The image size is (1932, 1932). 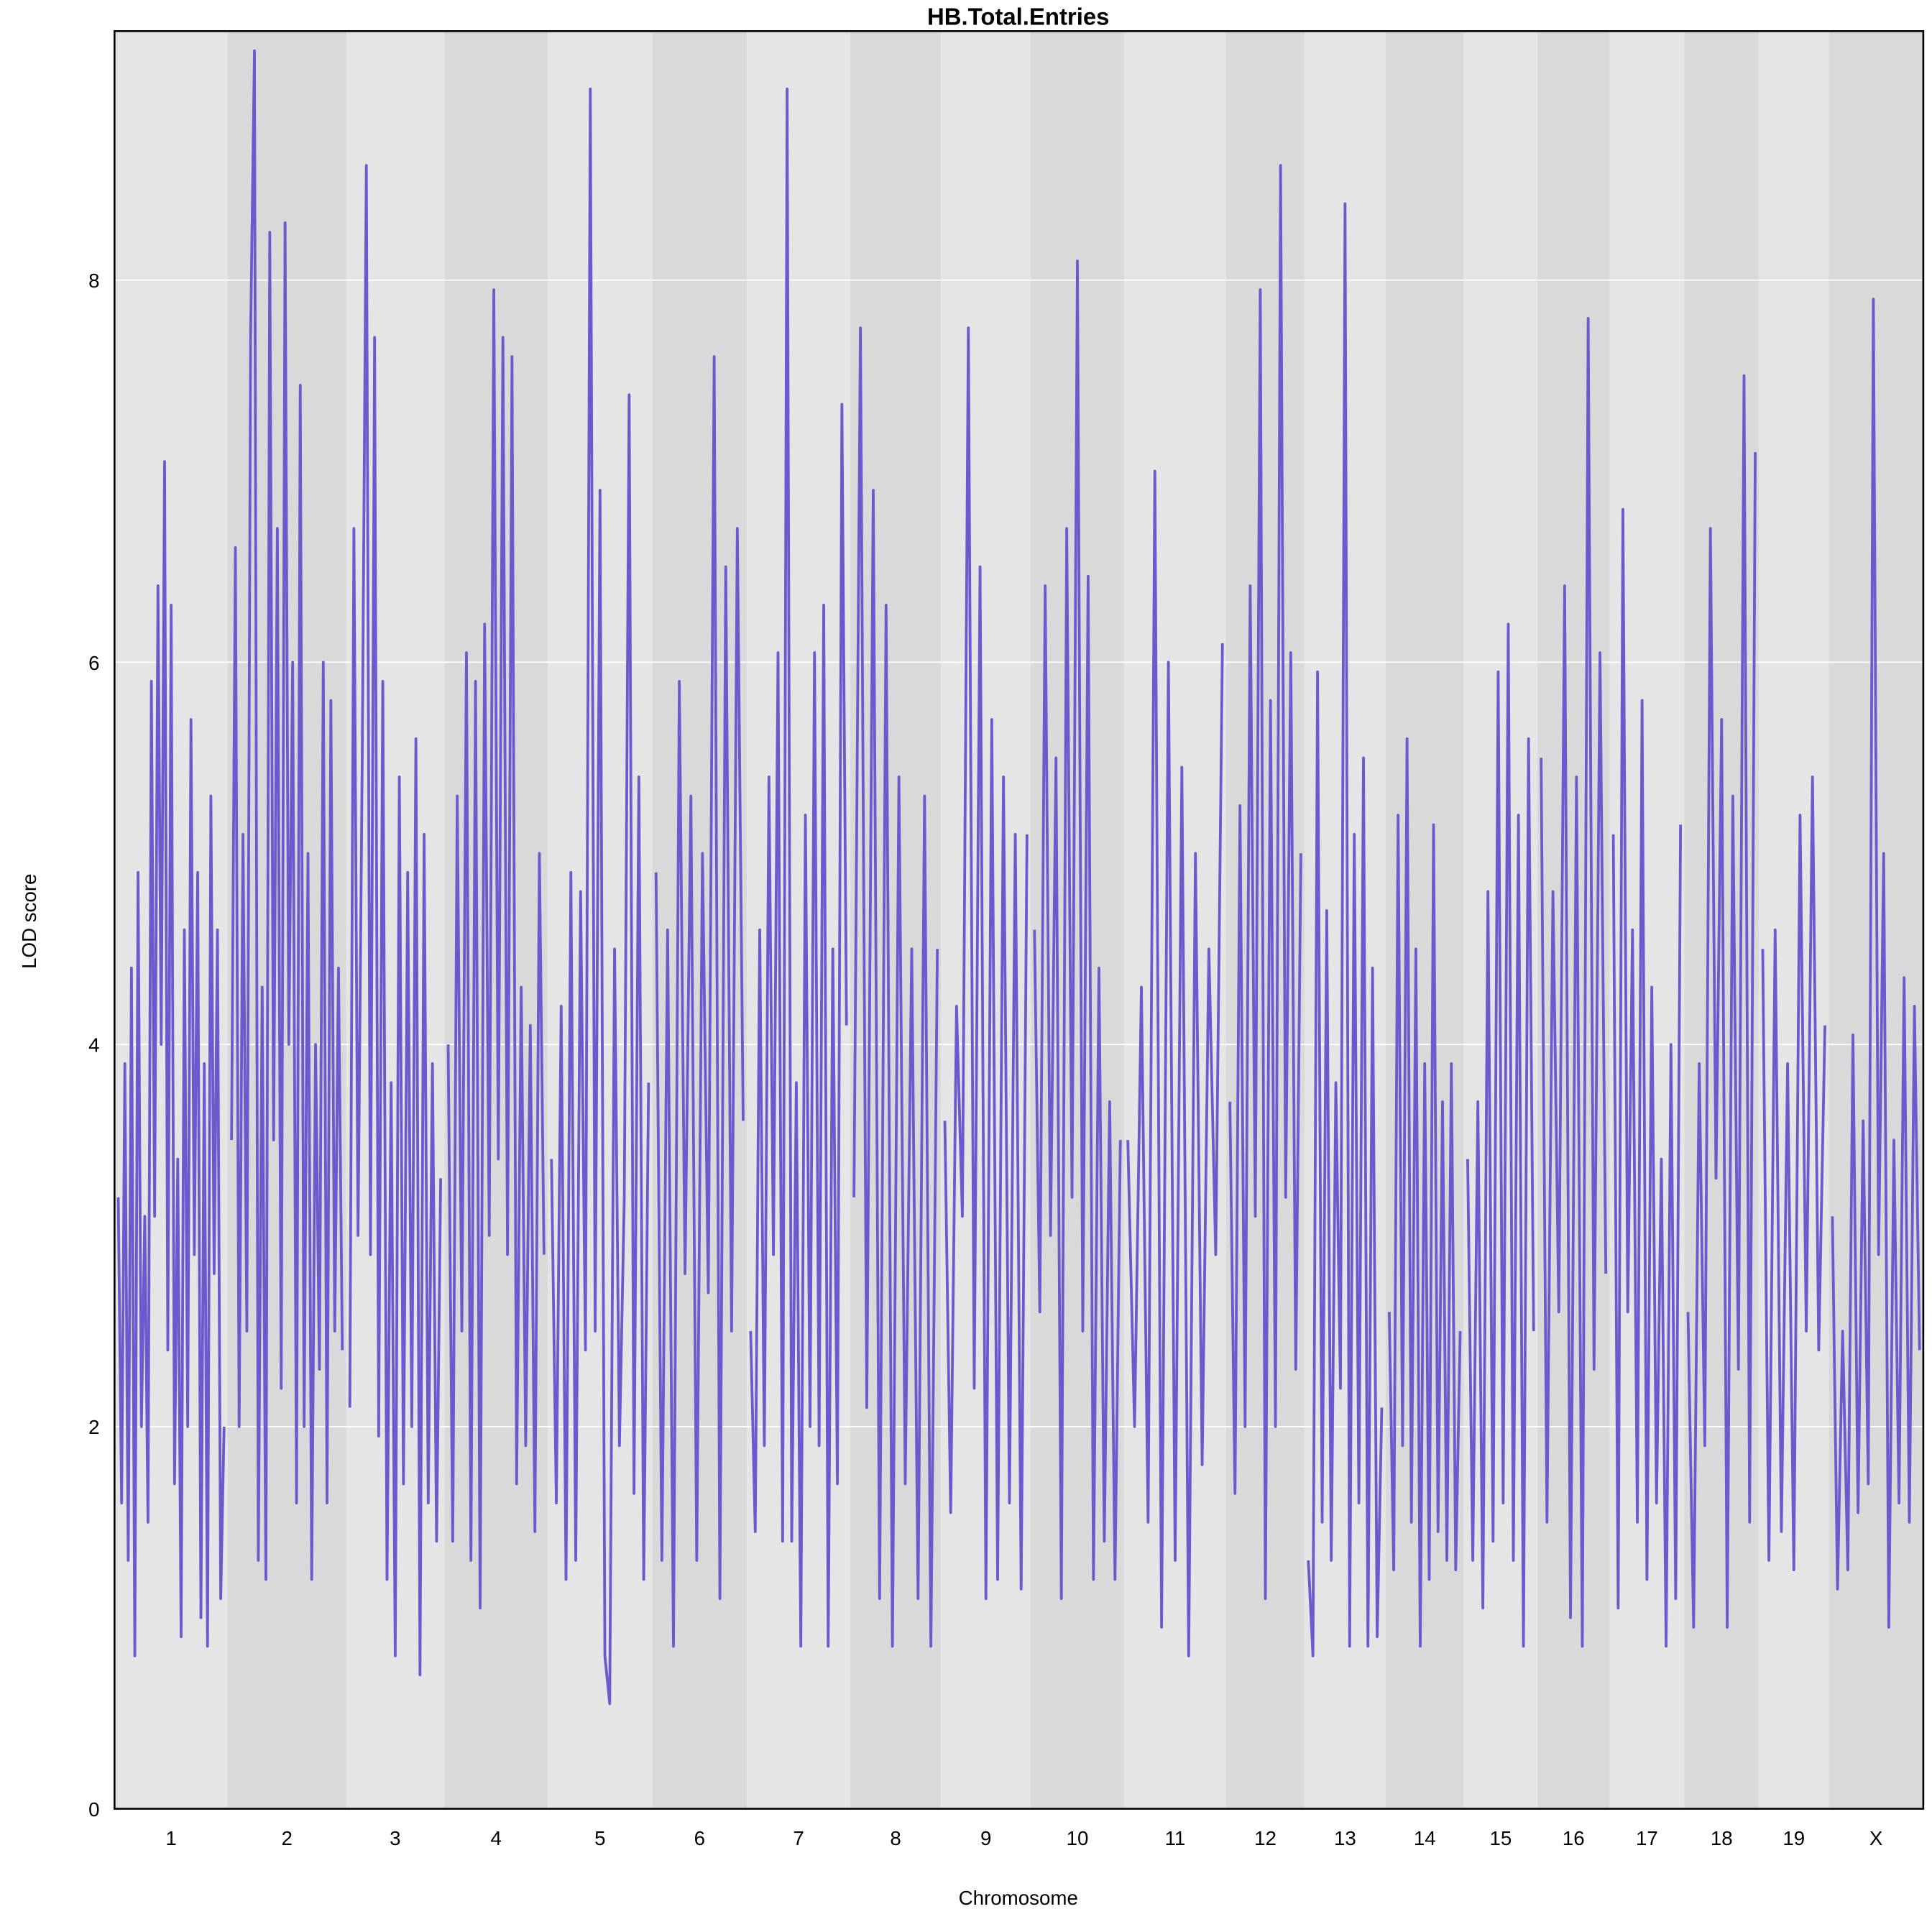 I want to click on y-tick-labels: 0 2 4 6 8, so click(x=93, y=1045).